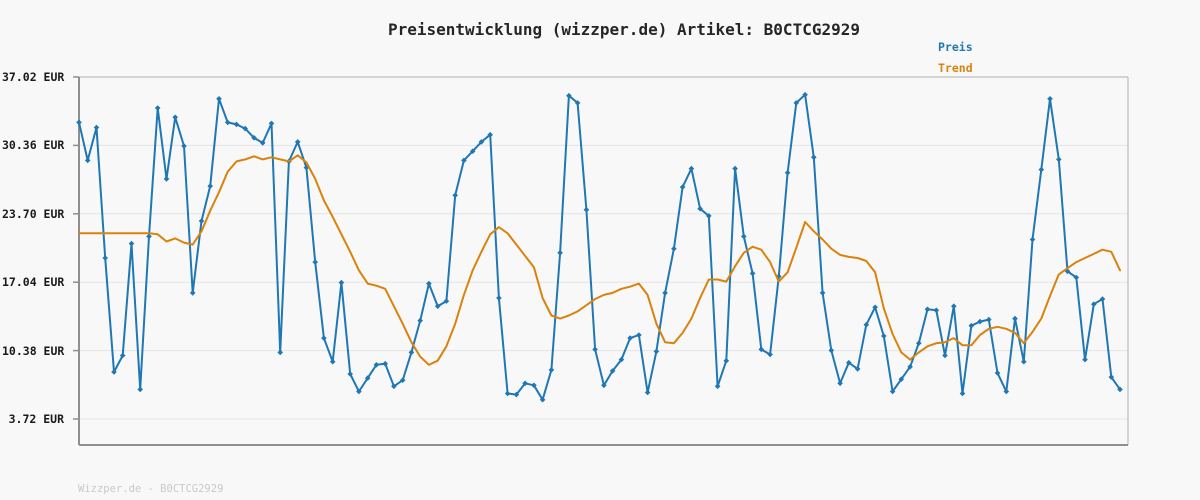 This screenshot has height=500, width=1200. I want to click on legend-item-trend: Trend, so click(955, 68).